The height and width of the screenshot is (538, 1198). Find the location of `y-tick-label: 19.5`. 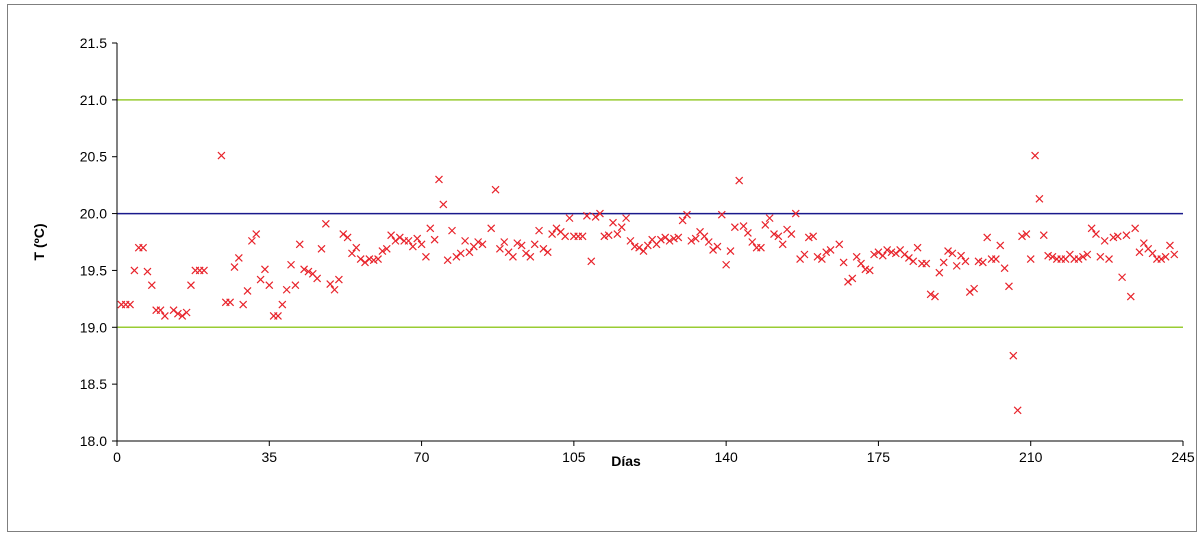

y-tick-label: 19.5 is located at coordinates (93, 270).